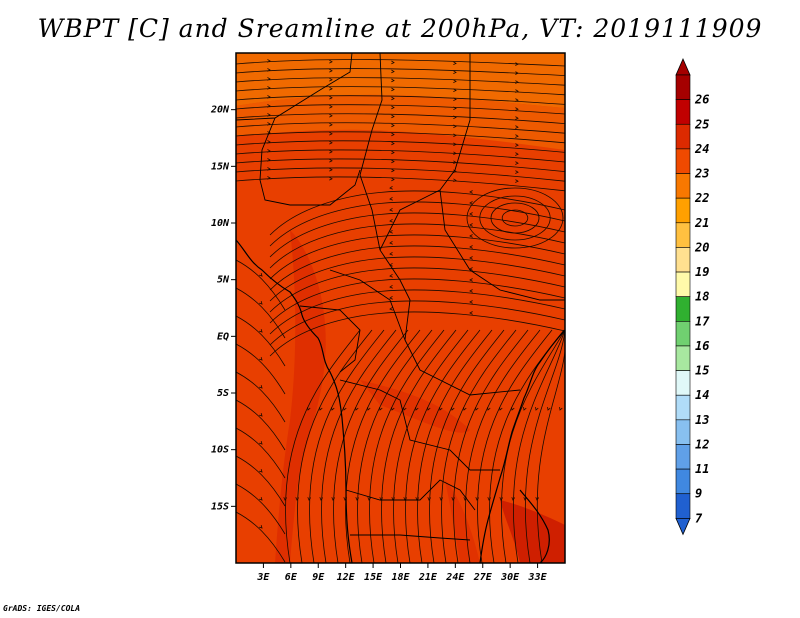 The image size is (800, 618). Describe the element at coordinates (701, 223) in the screenshot. I see `colorbar-label-21: 21` at that location.